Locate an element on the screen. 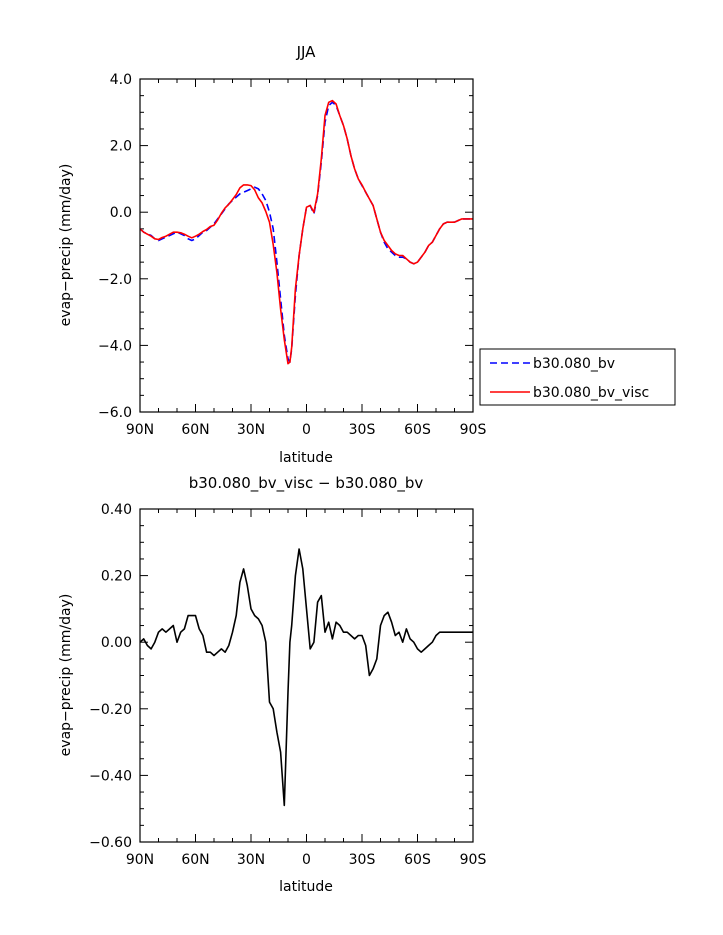 The image size is (723, 935). panel-bottom-x-tick-labels: 90N 60N 30N 0 30S 60S 90S is located at coordinates (306, 860).